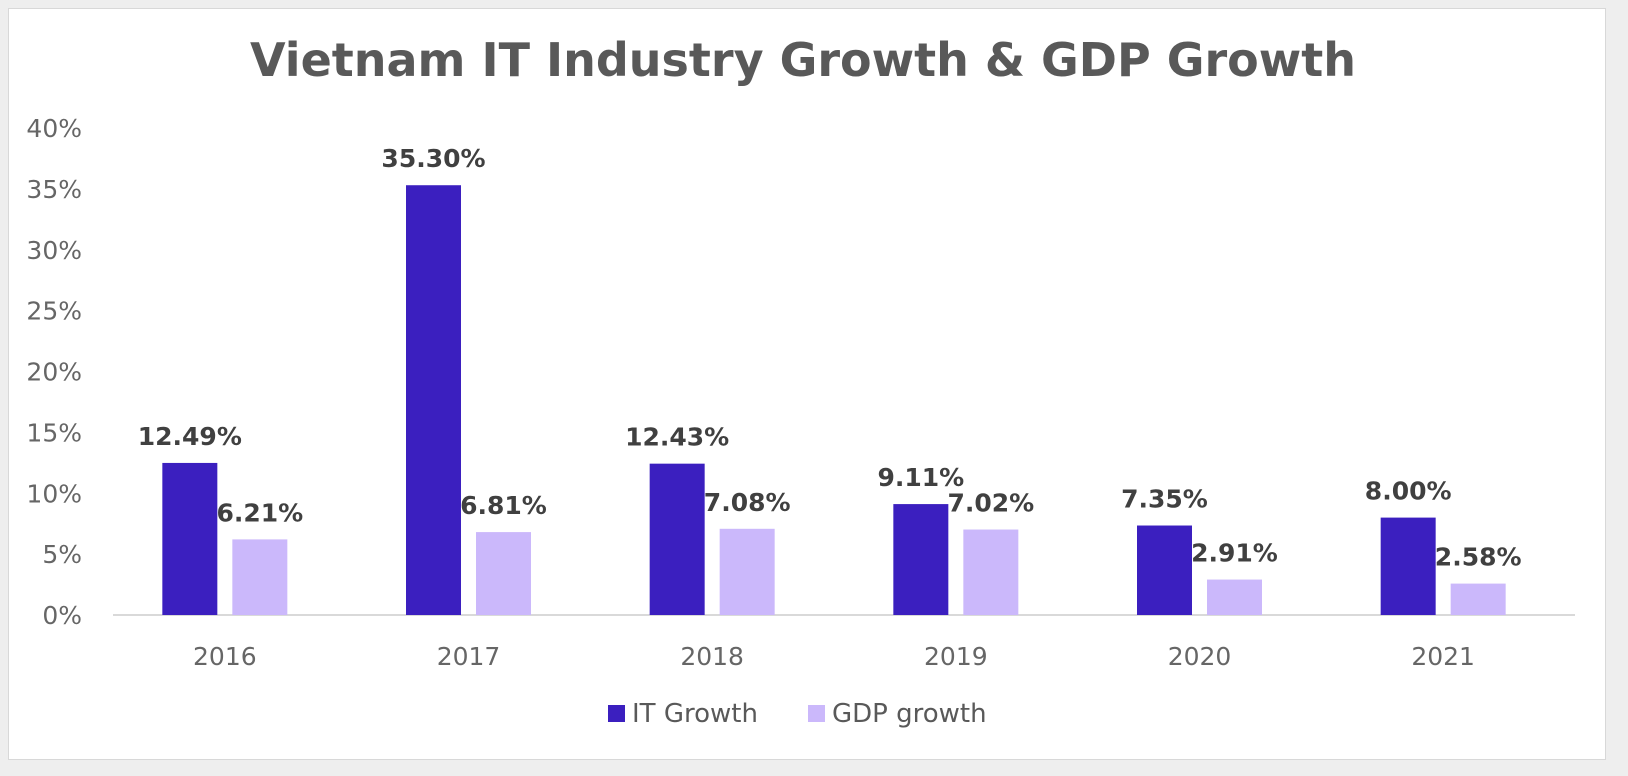 Image resolution: width=1628 pixels, height=776 pixels. What do you see at coordinates (921, 559) in the screenshot?
I see `bar-it-growth-2019` at bounding box center [921, 559].